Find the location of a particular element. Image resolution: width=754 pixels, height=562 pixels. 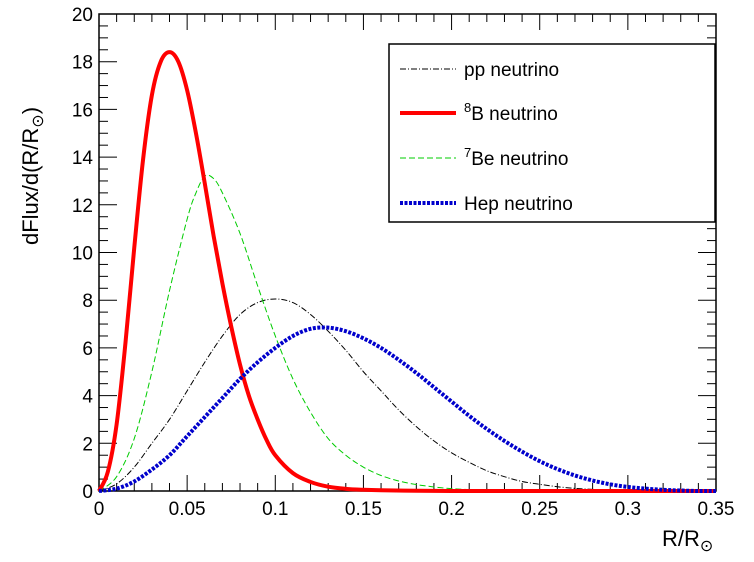

y-tick-label: 18 is located at coordinates (82, 63).